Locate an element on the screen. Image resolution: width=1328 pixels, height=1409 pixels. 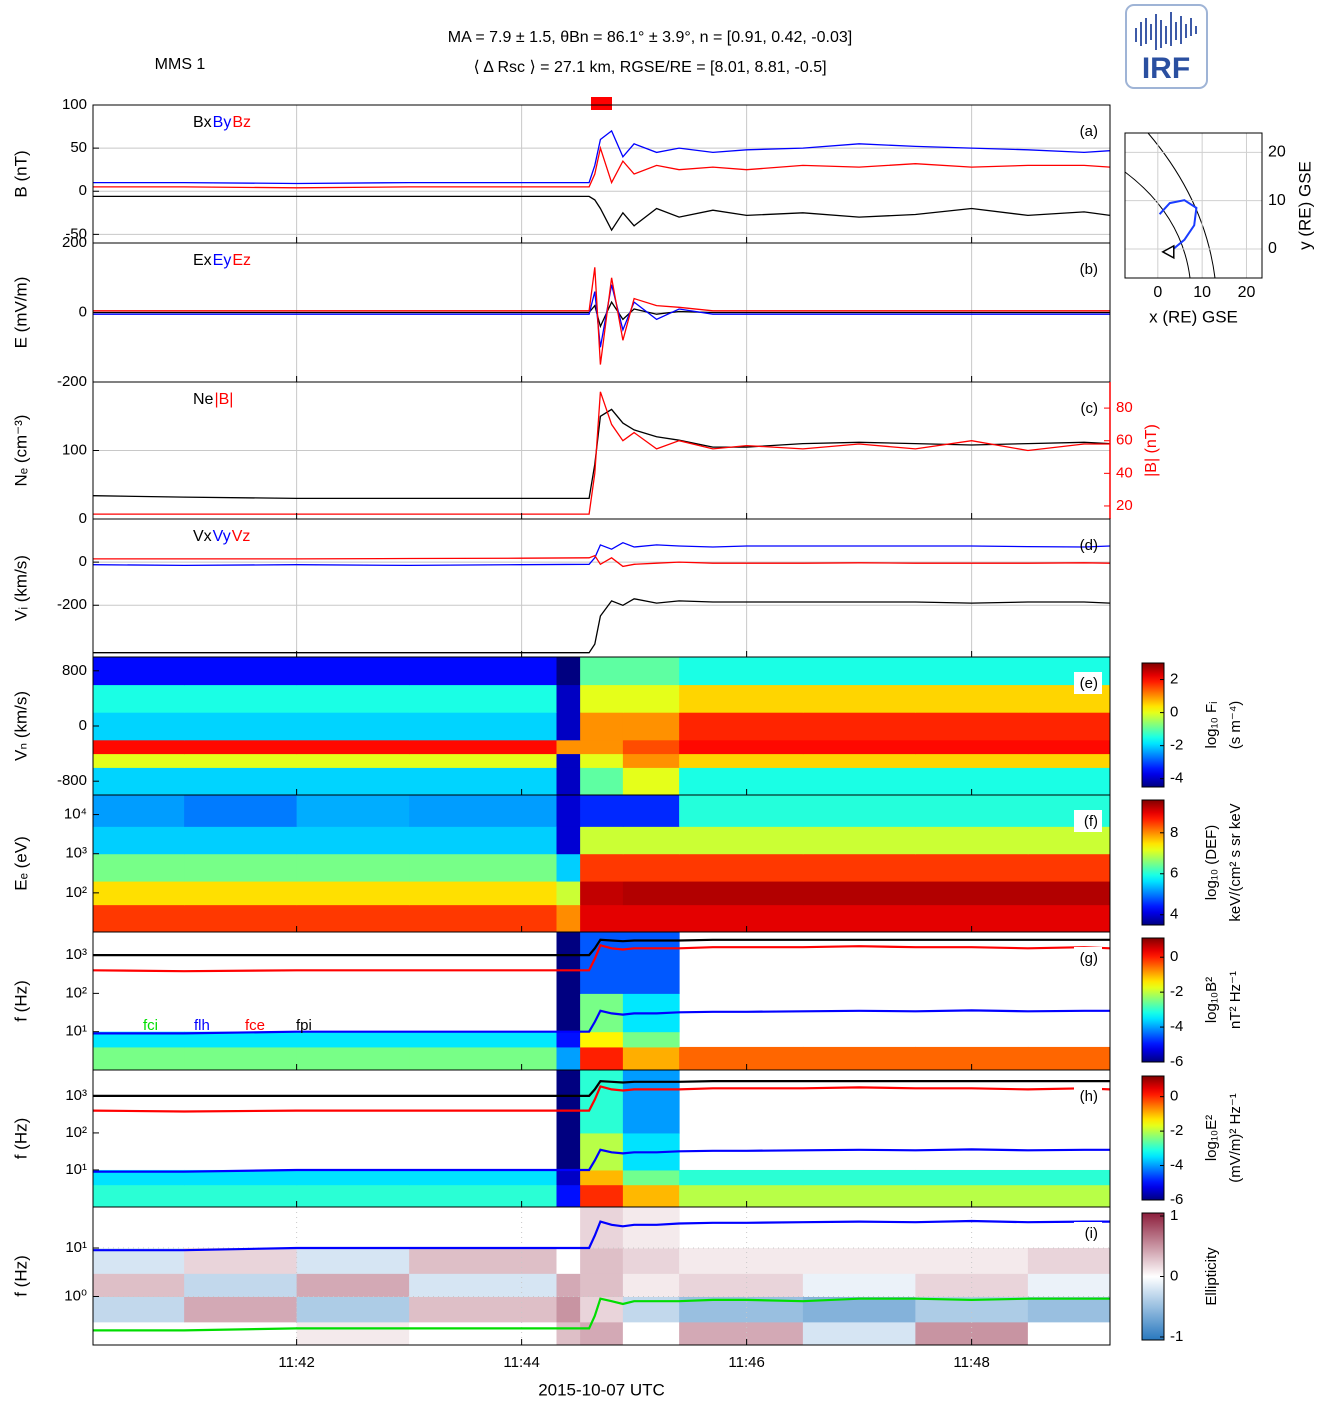
y-tick-label: 10³ is located at coordinates (76, 853).